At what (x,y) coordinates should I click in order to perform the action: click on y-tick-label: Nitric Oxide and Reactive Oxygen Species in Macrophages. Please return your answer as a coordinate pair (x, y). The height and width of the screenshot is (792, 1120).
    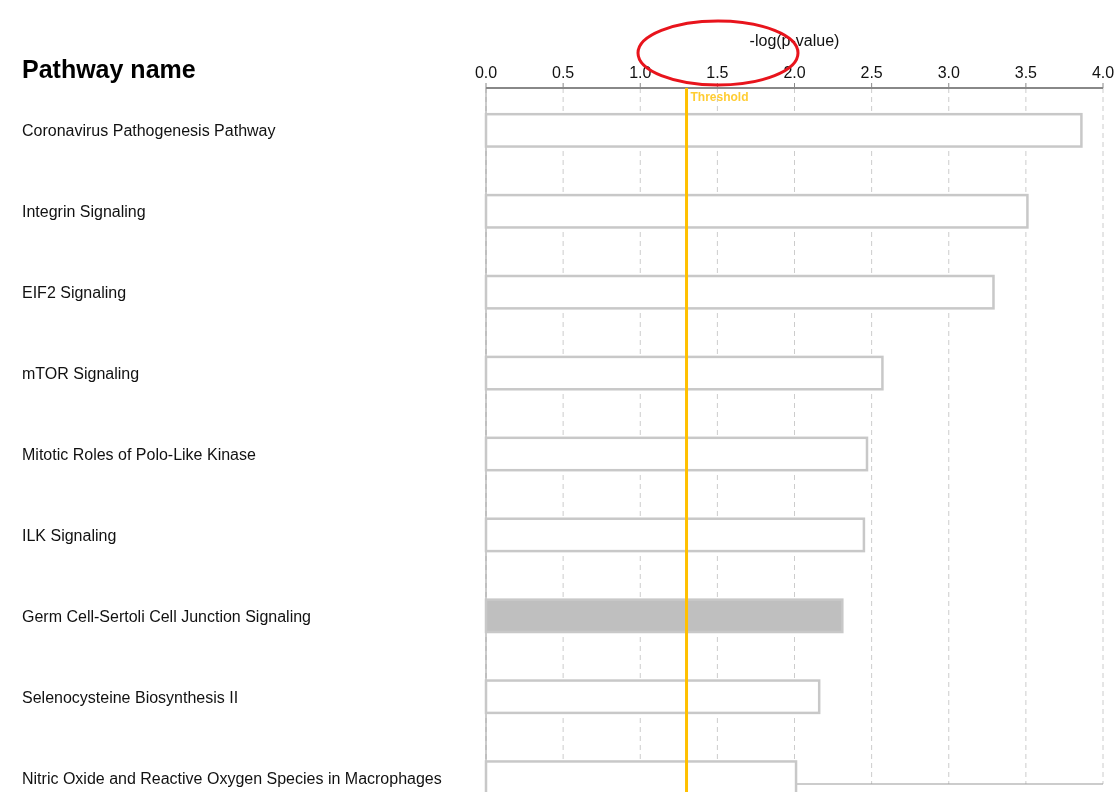
    Looking at the image, I should click on (232, 778).